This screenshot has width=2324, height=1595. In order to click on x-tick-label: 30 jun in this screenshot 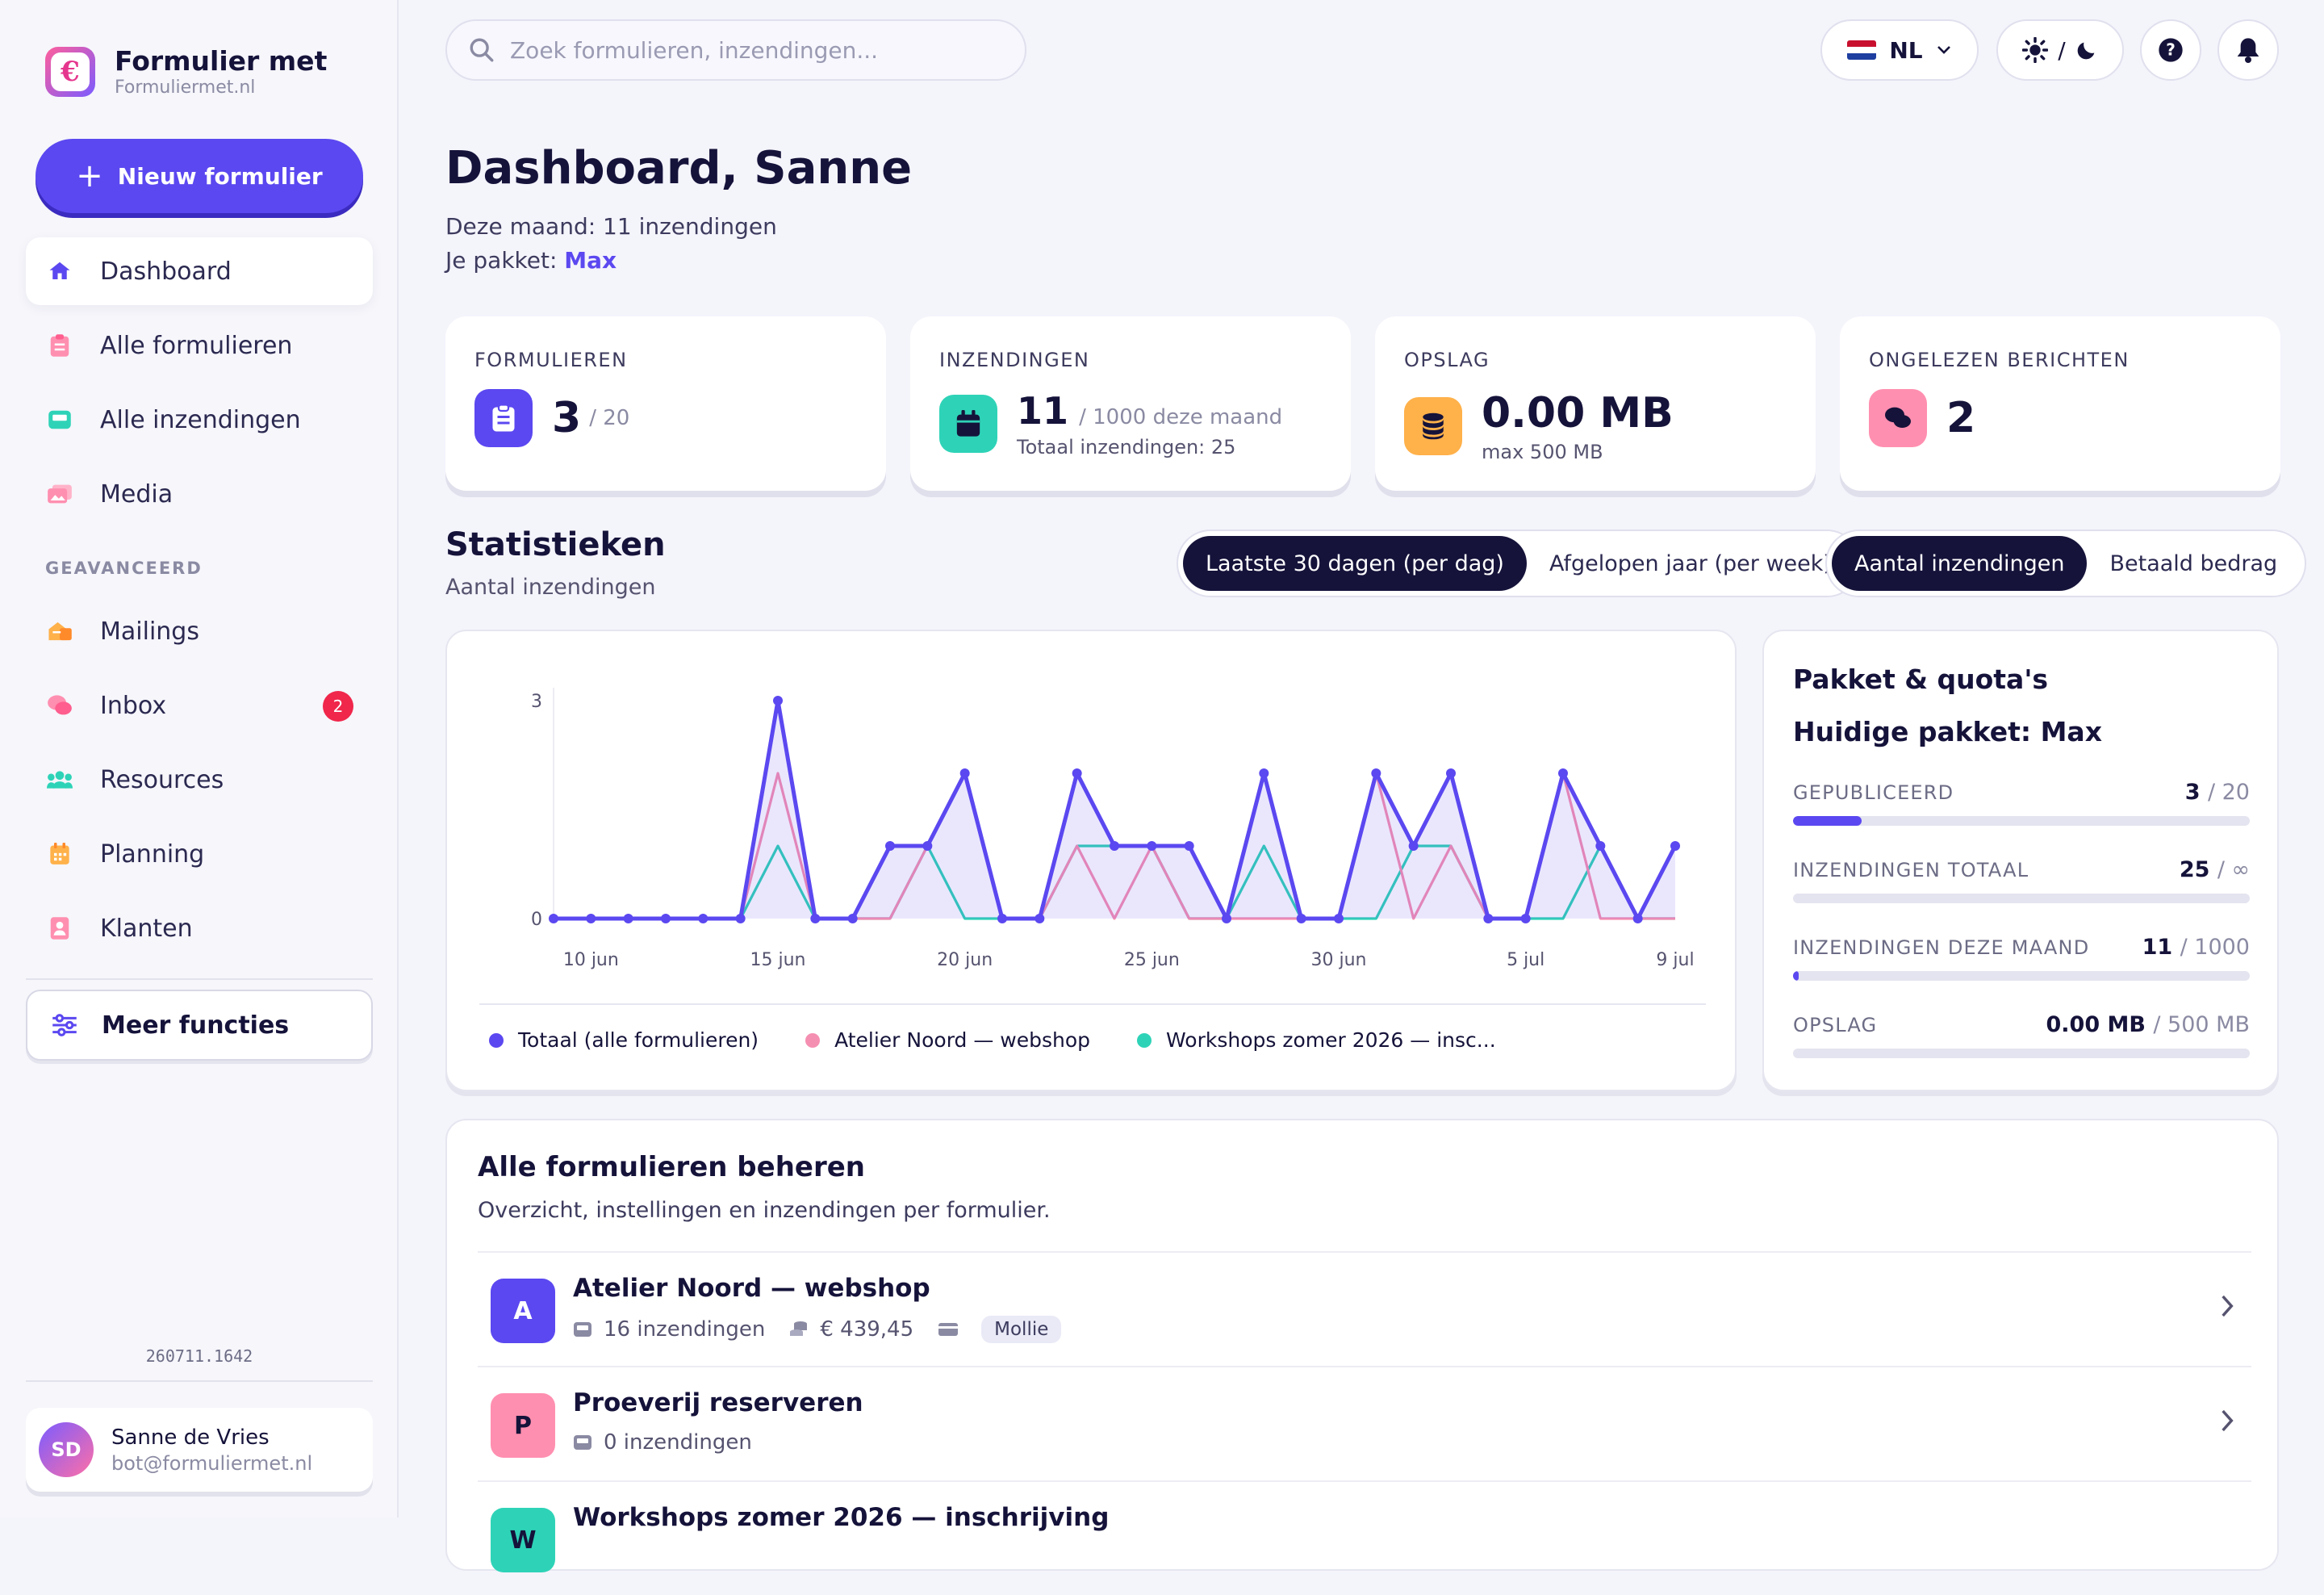, I will do `click(1339, 960)`.